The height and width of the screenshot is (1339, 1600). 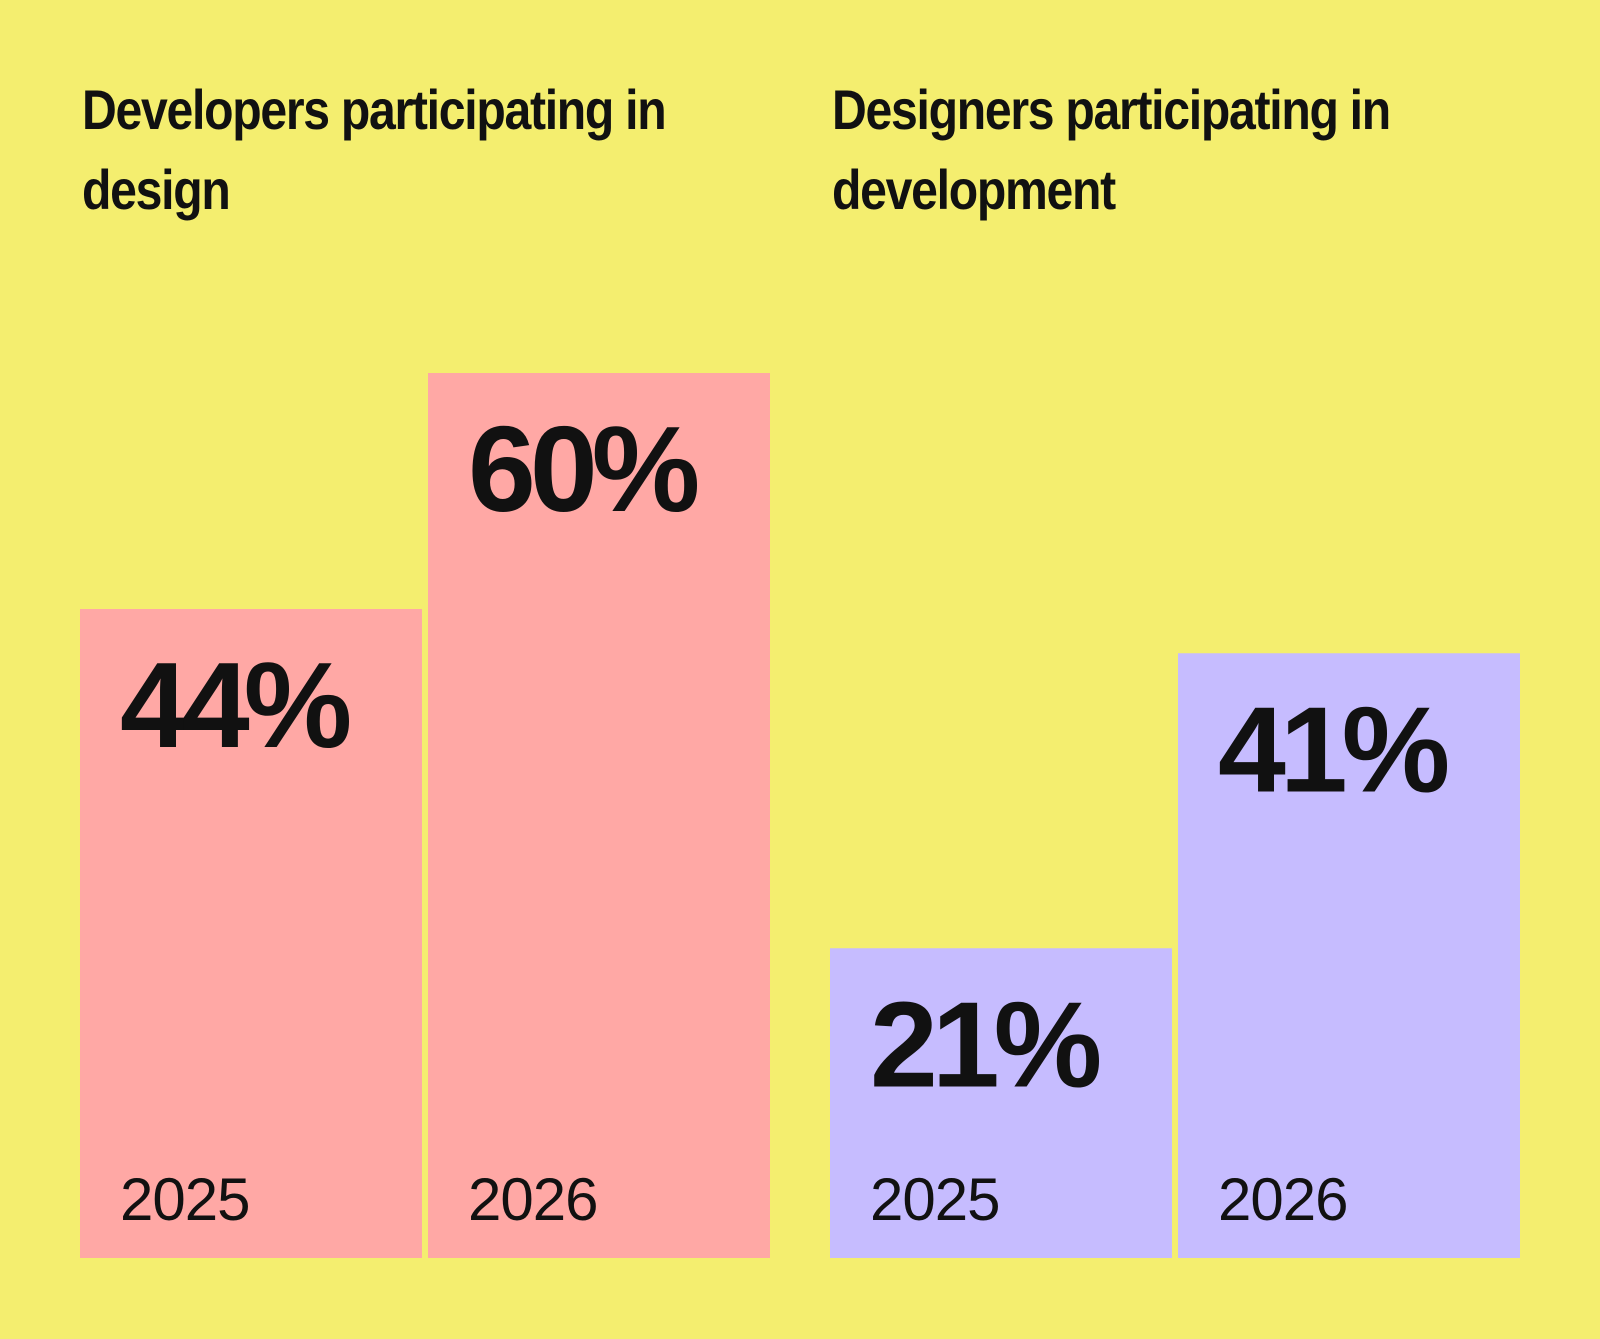 I want to click on bar-1-2025, so click(x=1001, y=1103).